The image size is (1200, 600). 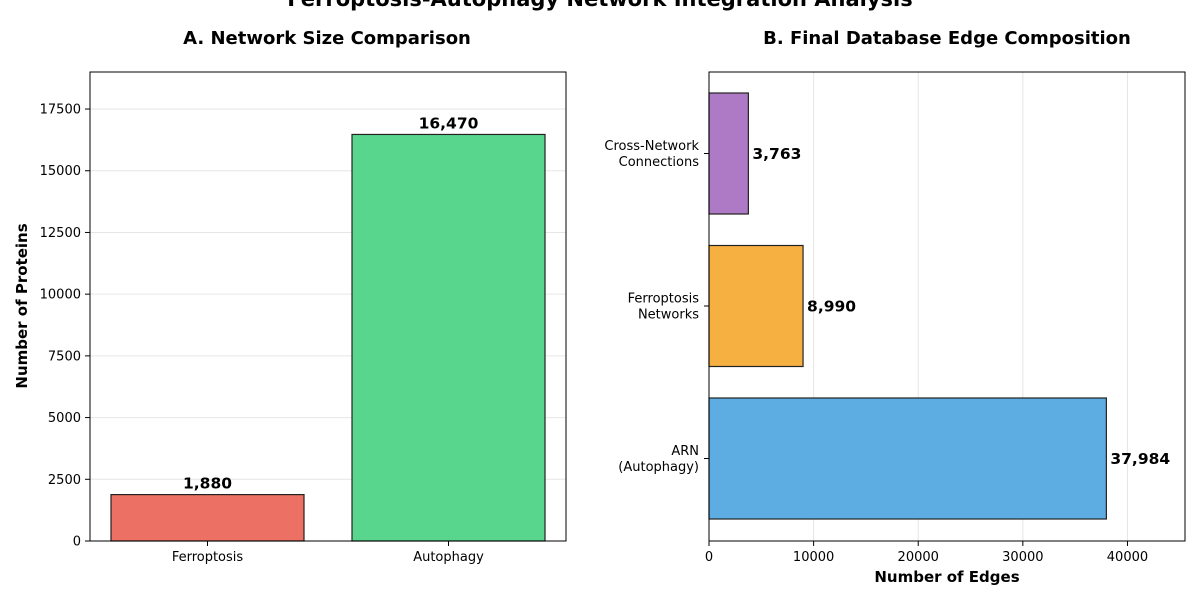 What do you see at coordinates (709, 557) in the screenshot?
I see `panel-b-x-tick-label: 0` at bounding box center [709, 557].